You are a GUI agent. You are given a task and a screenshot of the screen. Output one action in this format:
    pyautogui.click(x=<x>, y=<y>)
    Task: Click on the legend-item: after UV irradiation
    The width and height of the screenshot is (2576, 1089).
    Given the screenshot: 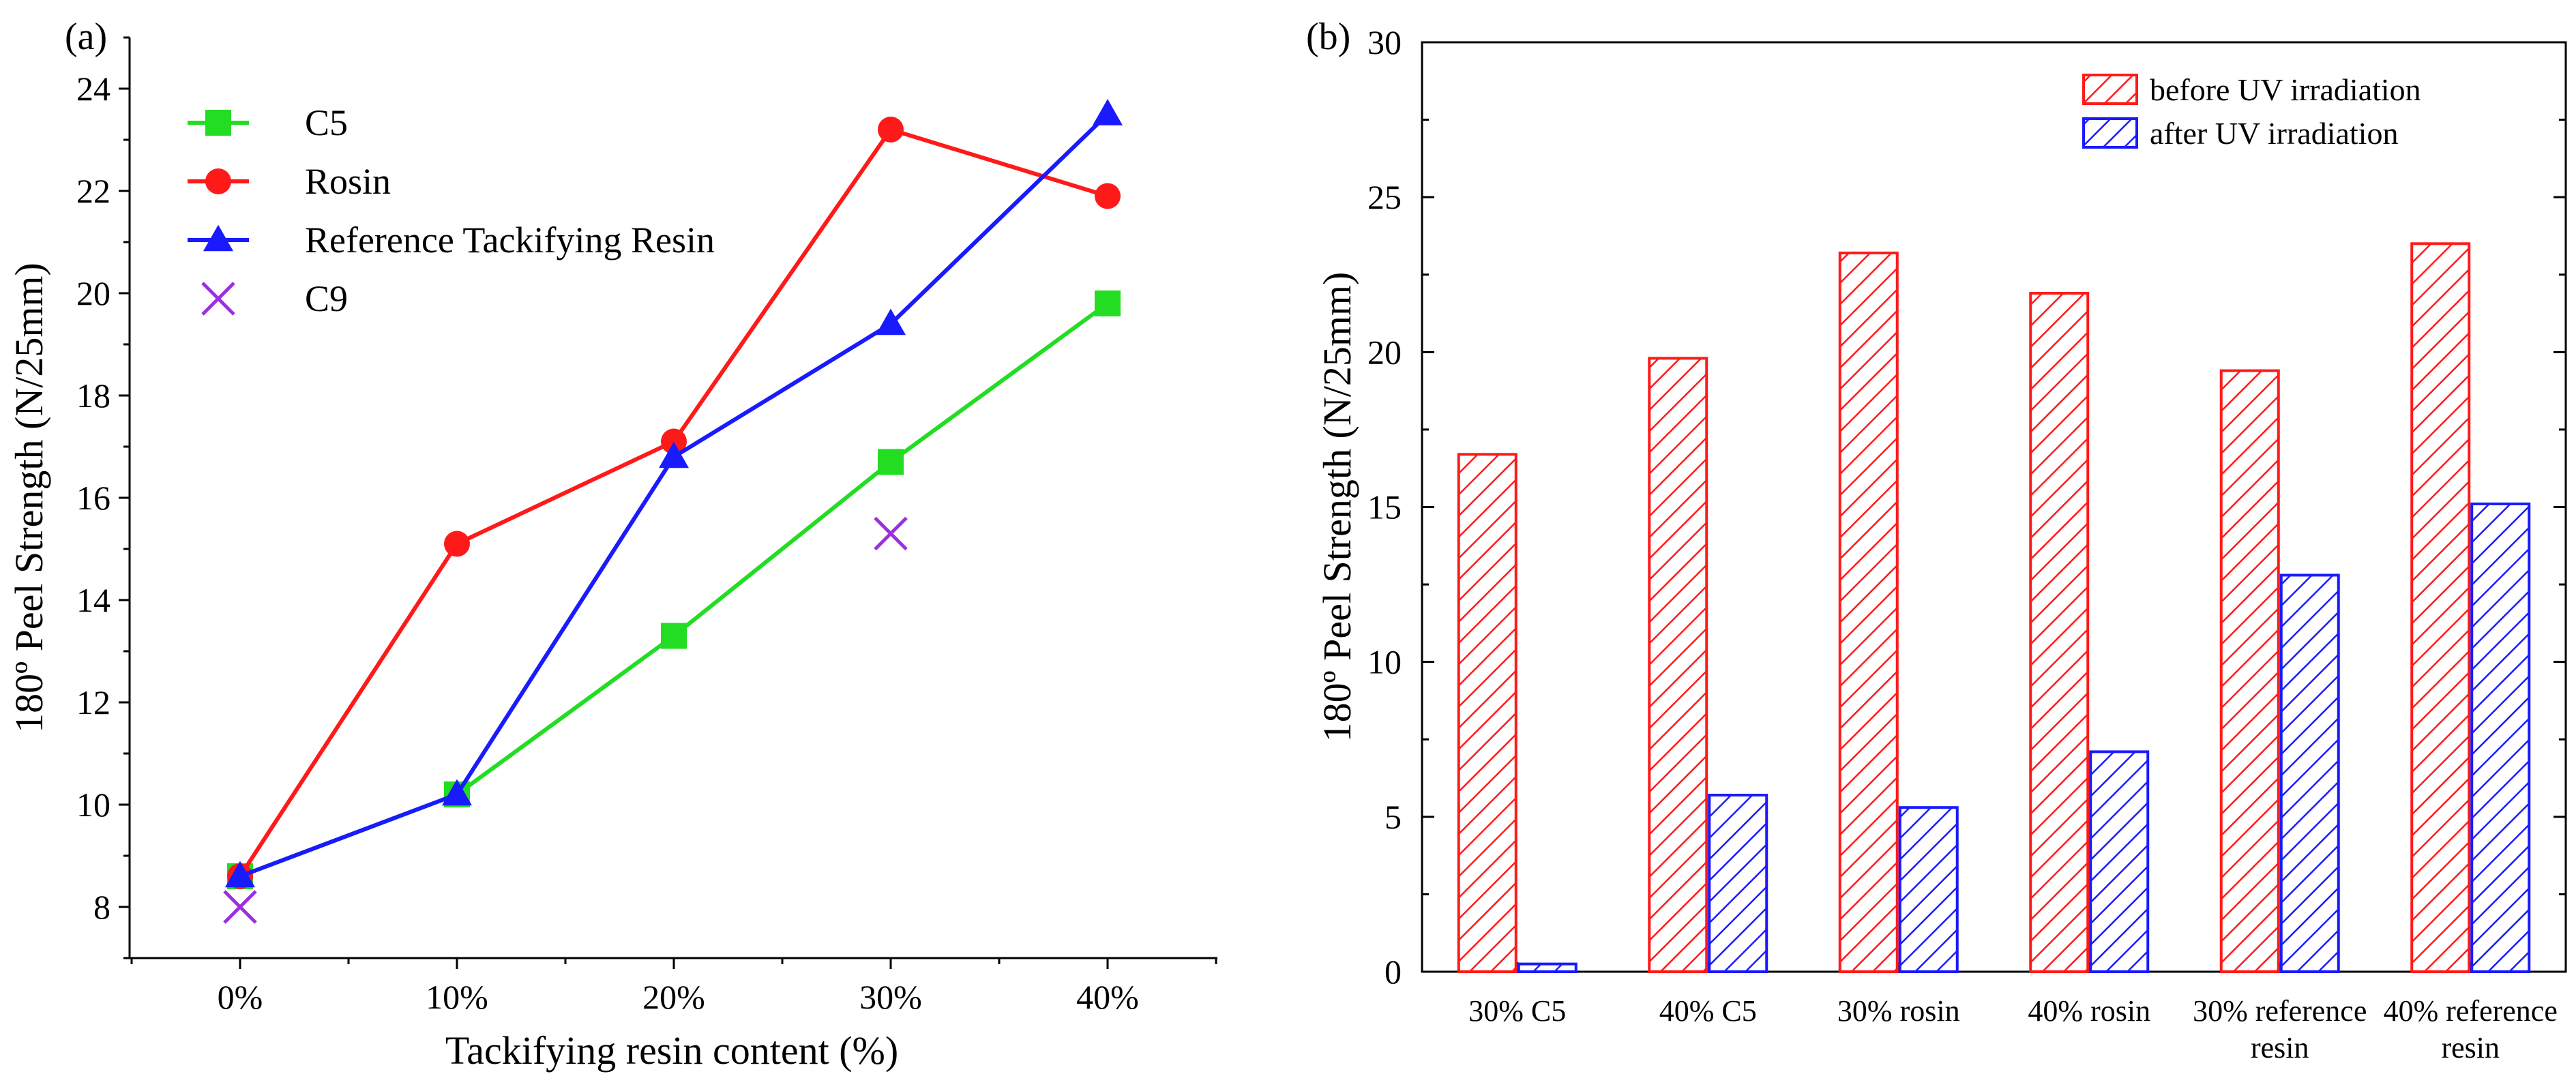 What is the action you would take?
    pyautogui.click(x=2240, y=133)
    